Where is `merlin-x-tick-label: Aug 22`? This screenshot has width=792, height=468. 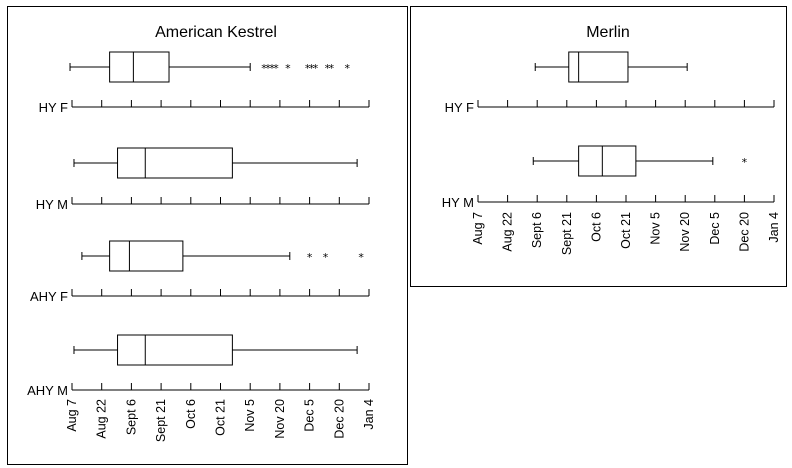 merlin-x-tick-label: Aug 22 is located at coordinates (508, 232).